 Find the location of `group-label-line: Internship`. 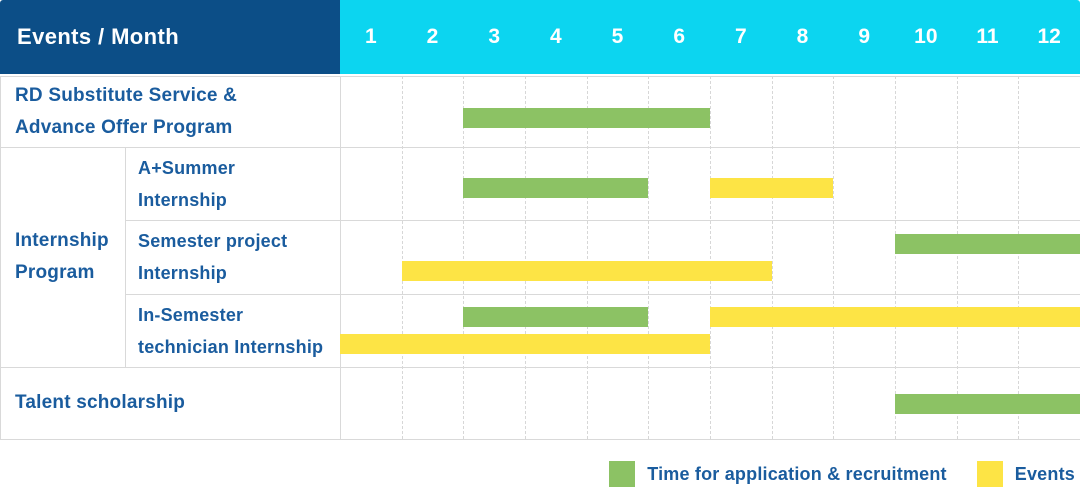

group-label-line: Internship is located at coordinates (62, 240).